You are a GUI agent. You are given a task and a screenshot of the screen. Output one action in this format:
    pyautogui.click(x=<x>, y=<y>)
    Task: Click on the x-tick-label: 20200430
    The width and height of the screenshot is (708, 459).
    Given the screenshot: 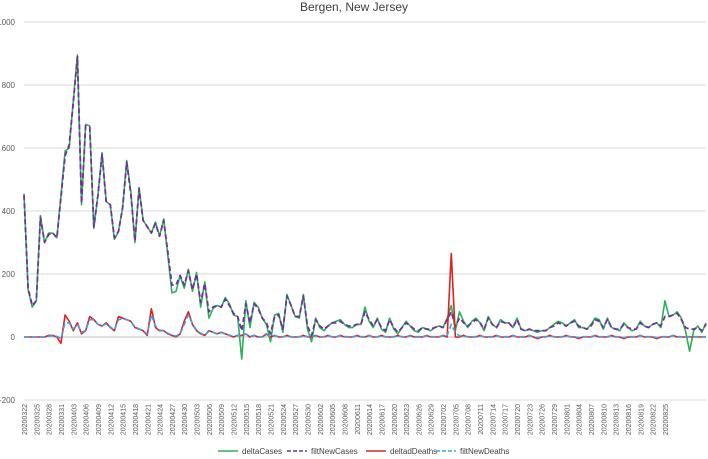 What is the action you would take?
    pyautogui.click(x=185, y=419)
    